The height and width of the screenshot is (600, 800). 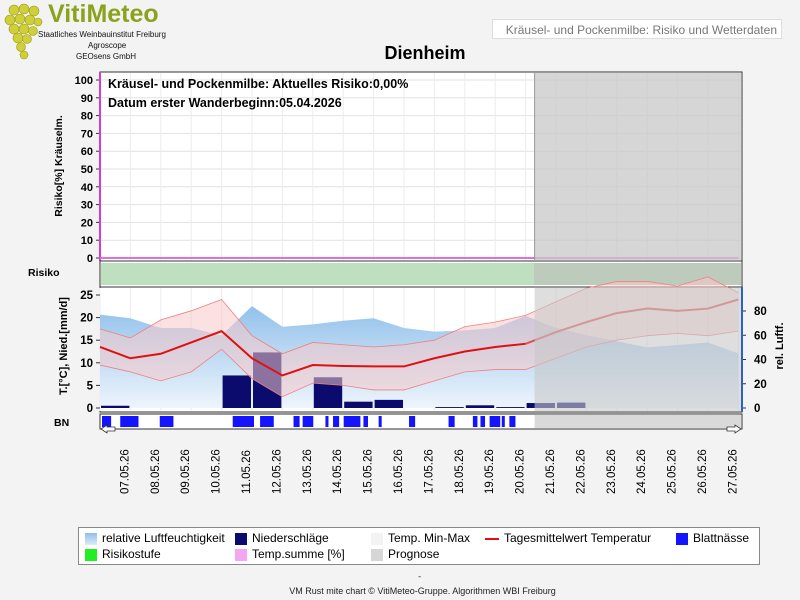 What do you see at coordinates (155, 538) in the screenshot?
I see `legend-item-humidity: relative Luftfeuchtigkeit` at bounding box center [155, 538].